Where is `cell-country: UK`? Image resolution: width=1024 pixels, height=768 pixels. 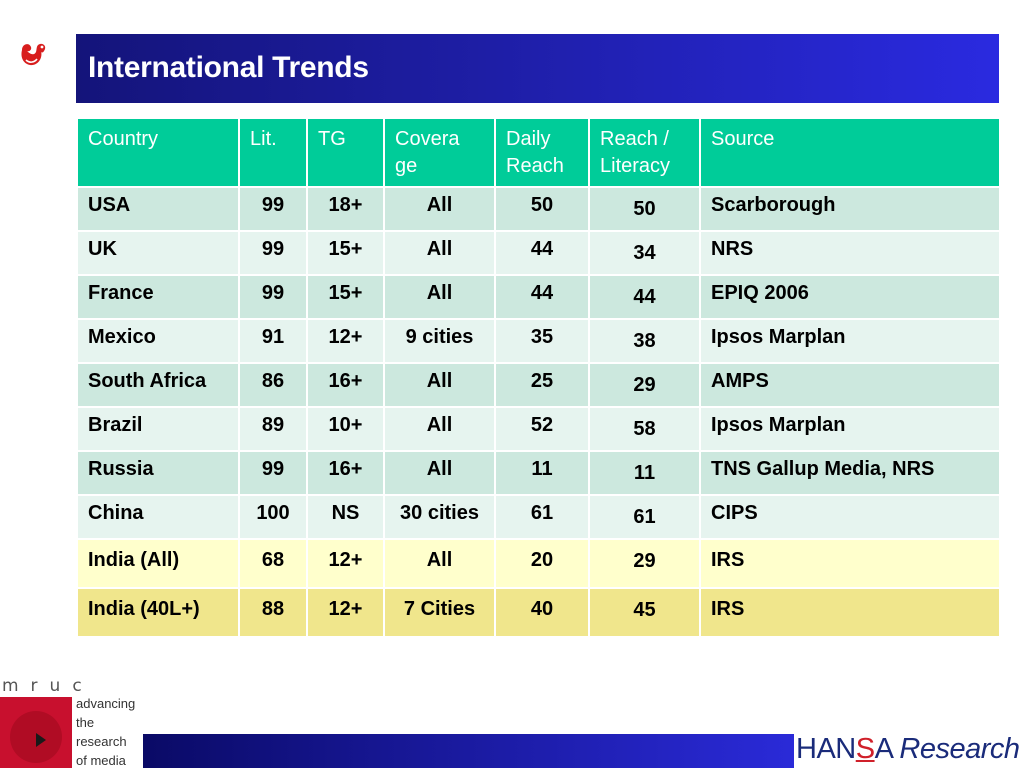 cell-country: UK is located at coordinates (158, 253).